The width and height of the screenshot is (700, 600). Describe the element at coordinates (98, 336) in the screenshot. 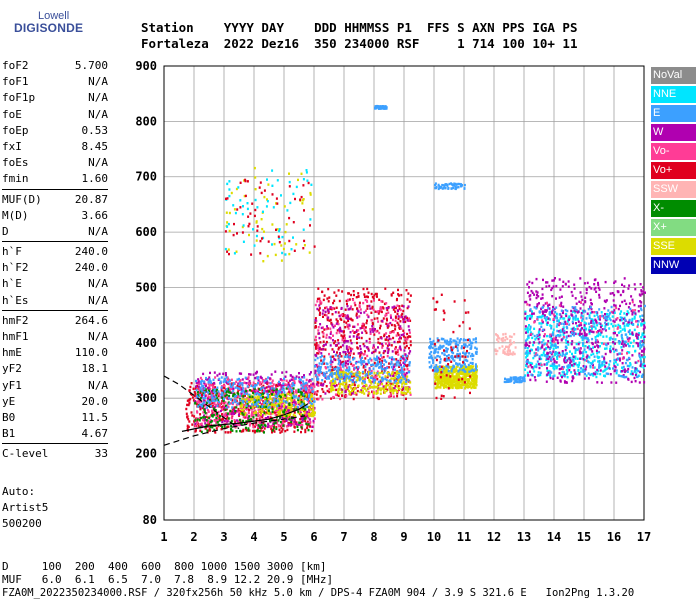

I see `parameter-value: N/A` at that location.